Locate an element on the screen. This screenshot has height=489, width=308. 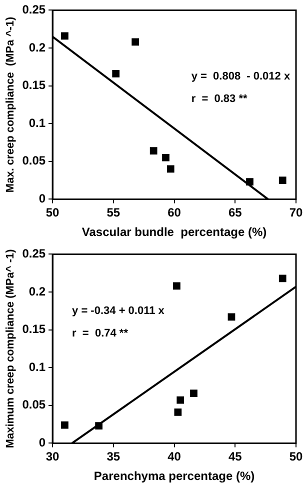
x-axis-title: Parenchyma percentage (%) is located at coordinates (174, 476).